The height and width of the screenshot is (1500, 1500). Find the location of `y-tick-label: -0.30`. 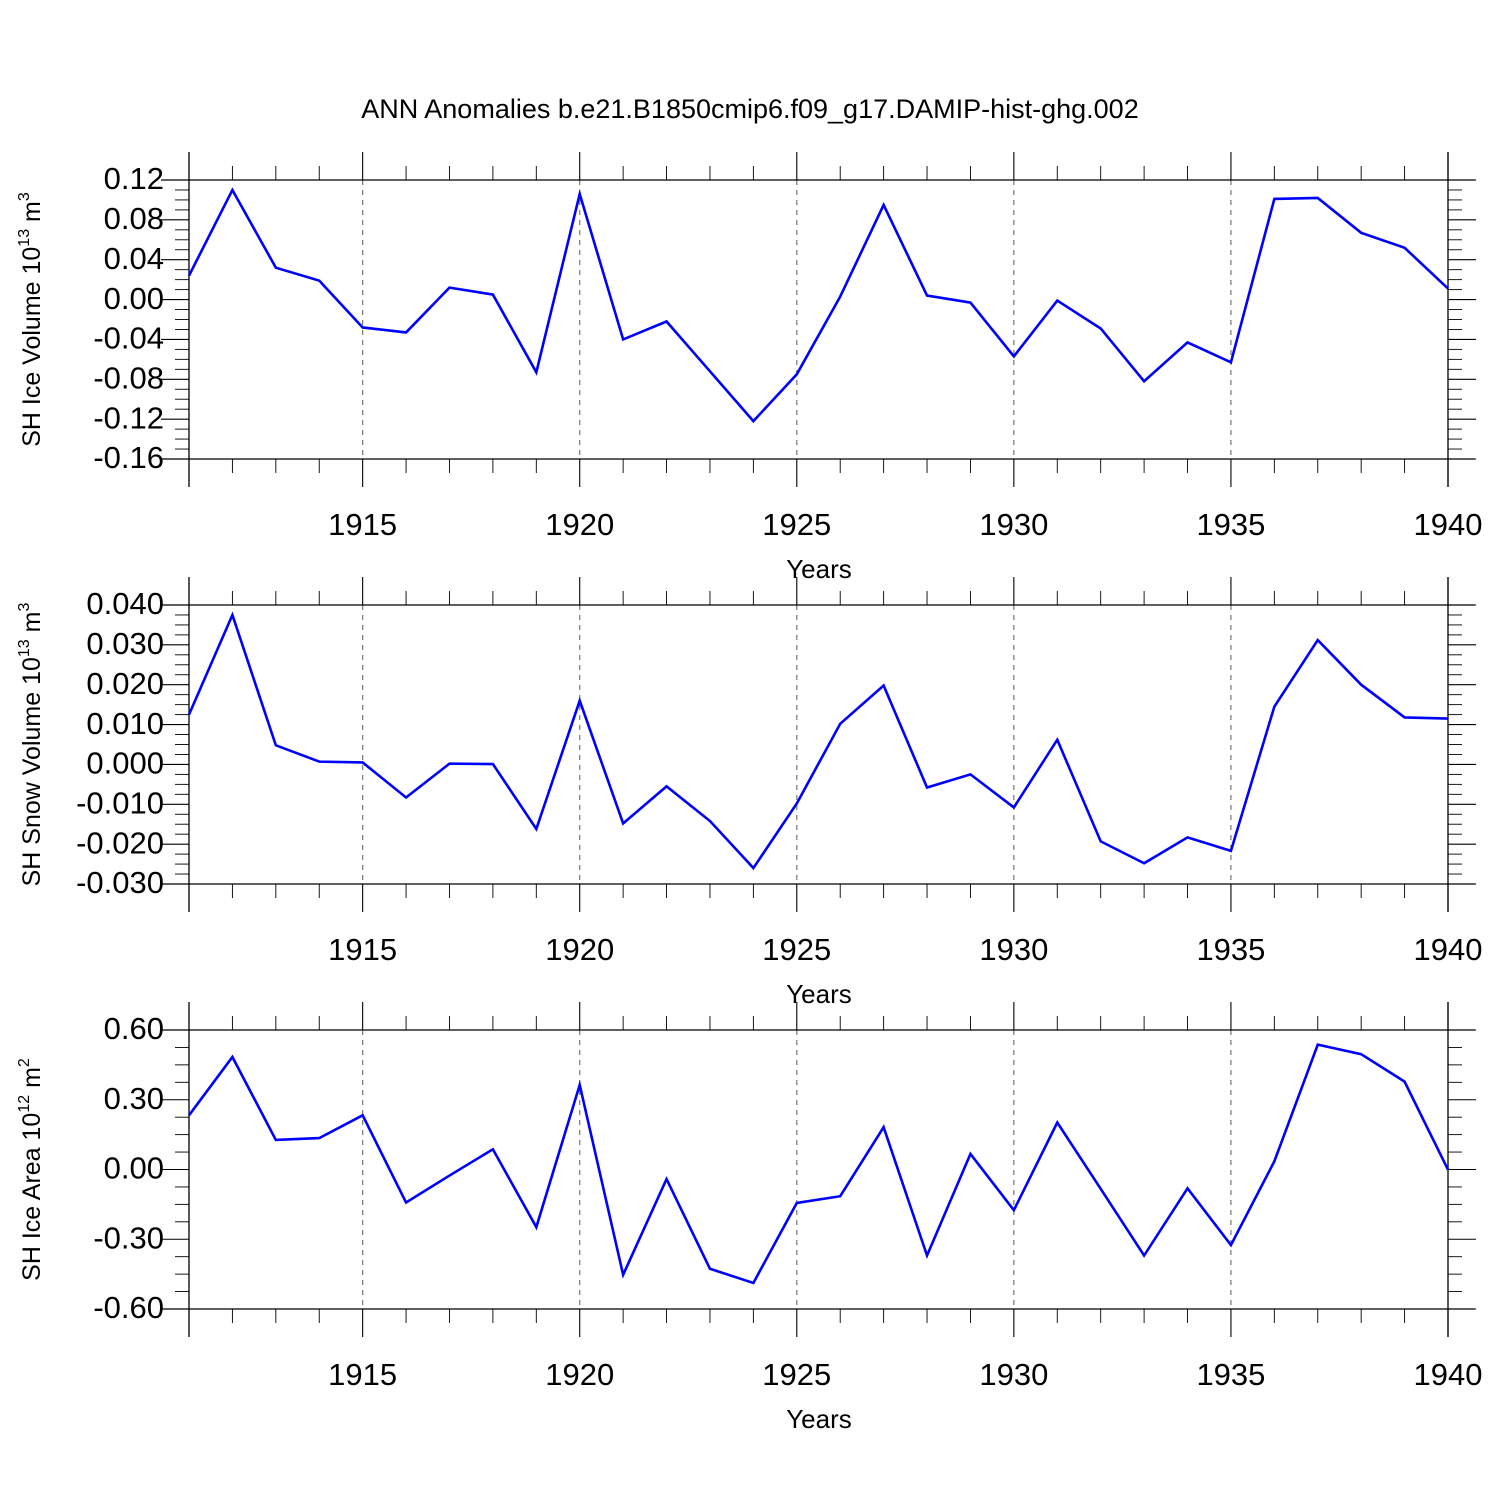

y-tick-label: -0.30 is located at coordinates (128, 1237).